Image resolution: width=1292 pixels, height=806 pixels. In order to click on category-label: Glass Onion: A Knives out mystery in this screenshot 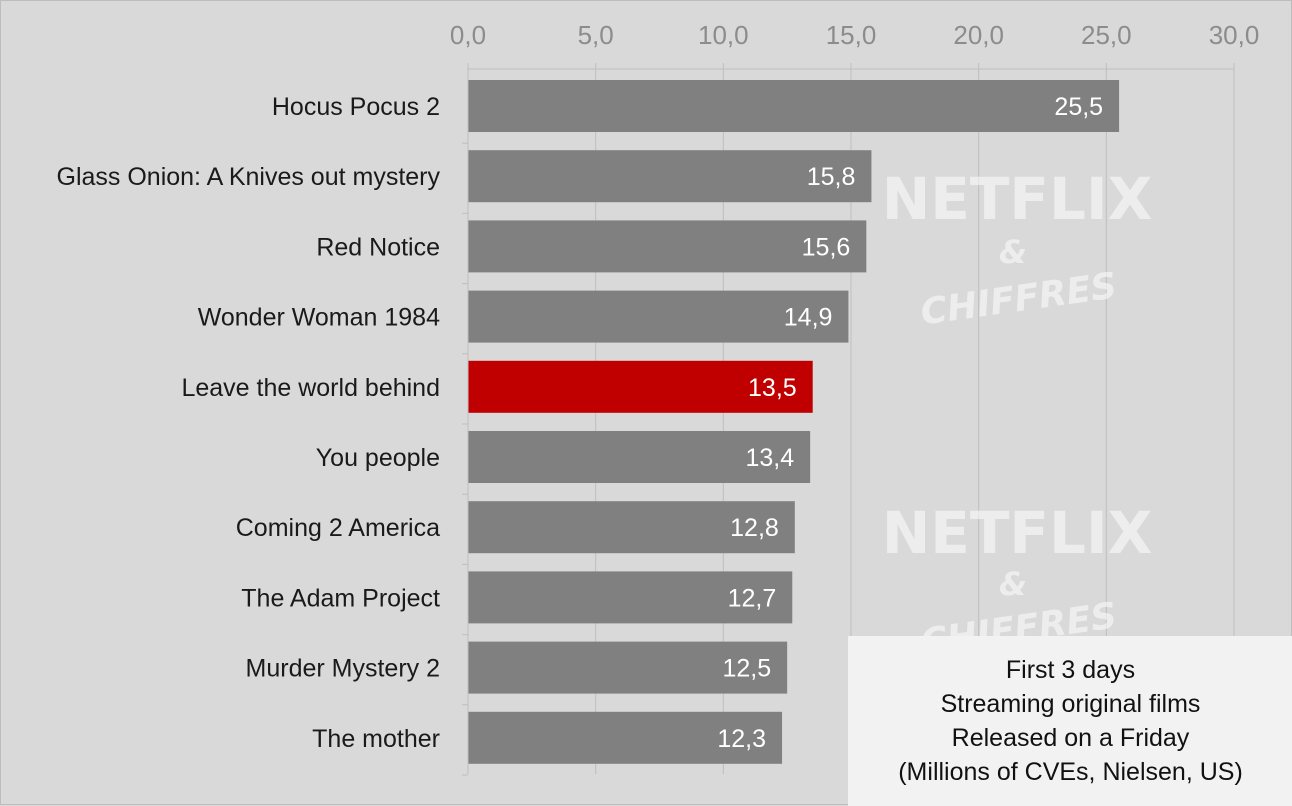, I will do `click(249, 177)`.